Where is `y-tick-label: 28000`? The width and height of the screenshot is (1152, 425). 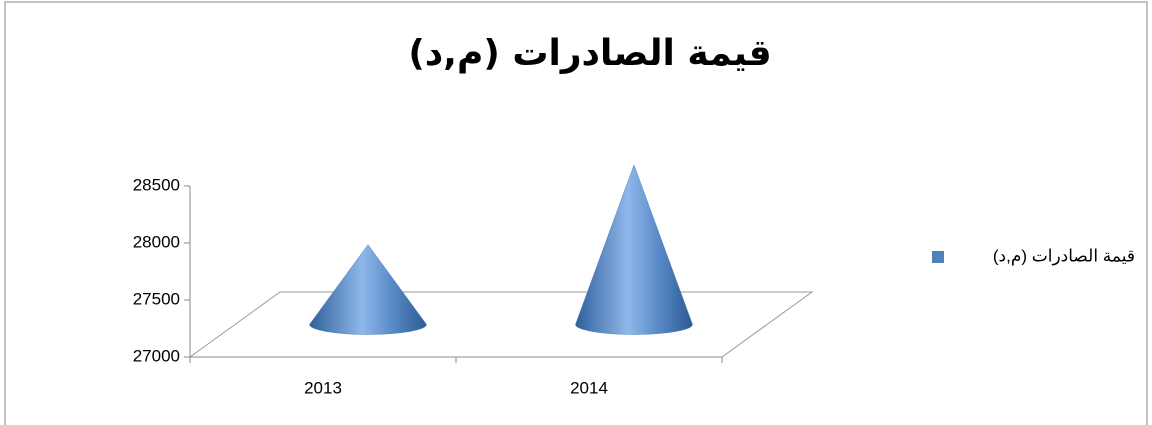 y-tick-label: 28000 is located at coordinates (156, 241).